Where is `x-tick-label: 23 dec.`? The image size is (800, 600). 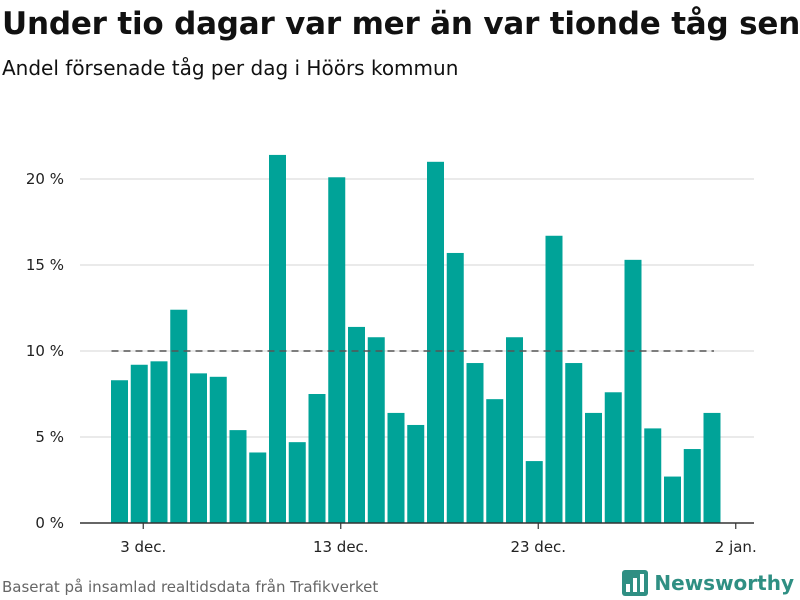
x-tick-label: 23 dec. is located at coordinates (538, 547).